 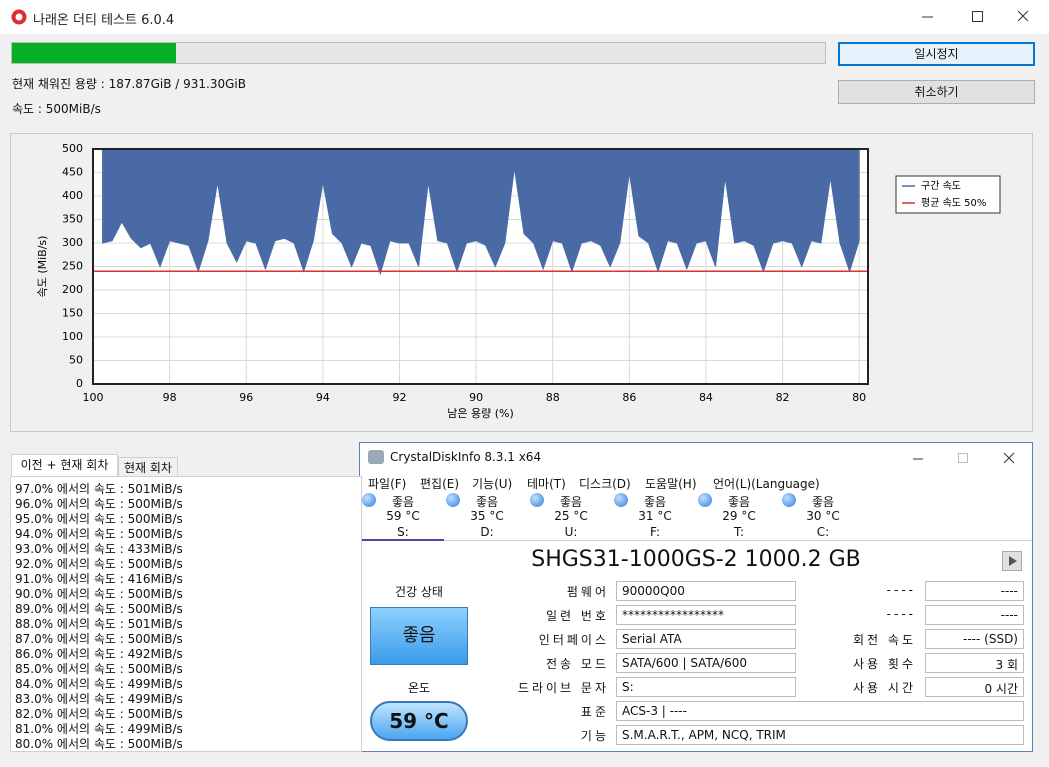 I want to click on log-line: 80.0% 에서의 속도 : 500MiB/s, so click(x=99, y=744).